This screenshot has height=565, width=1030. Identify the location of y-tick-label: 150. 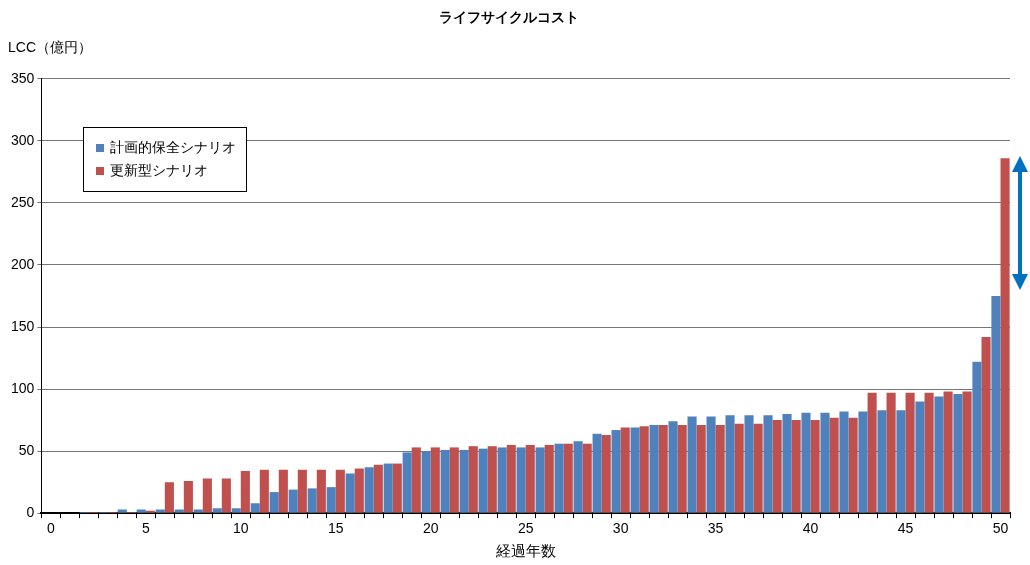
(23, 325).